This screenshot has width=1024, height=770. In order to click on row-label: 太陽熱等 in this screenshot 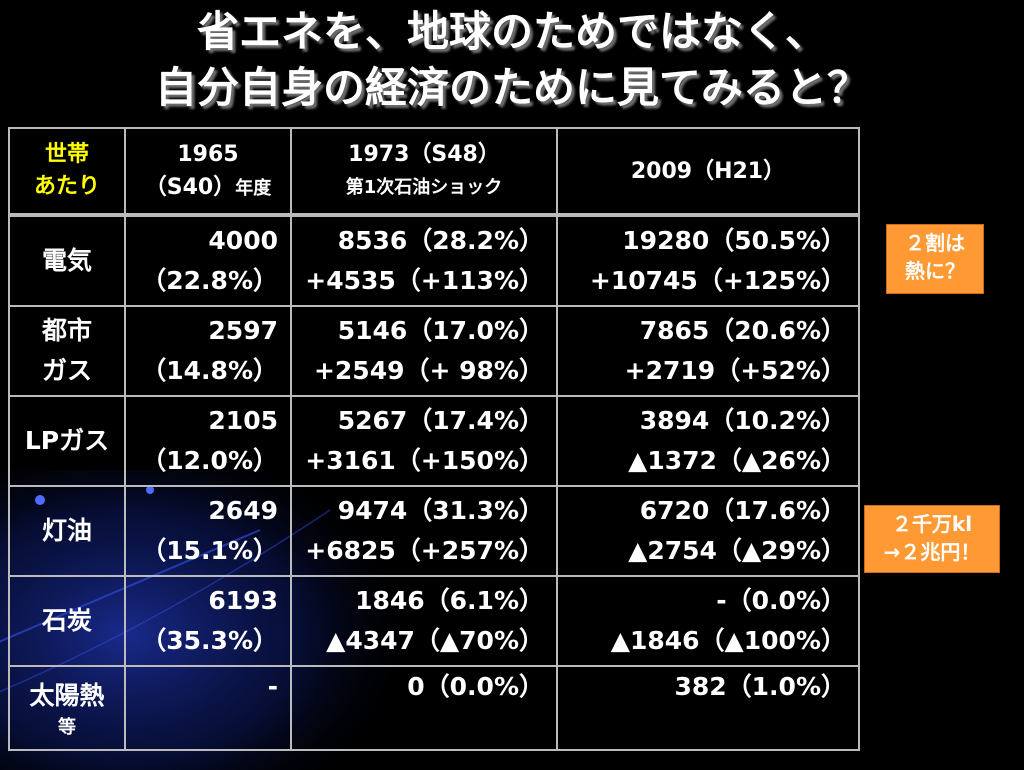, I will do `click(67, 708)`.